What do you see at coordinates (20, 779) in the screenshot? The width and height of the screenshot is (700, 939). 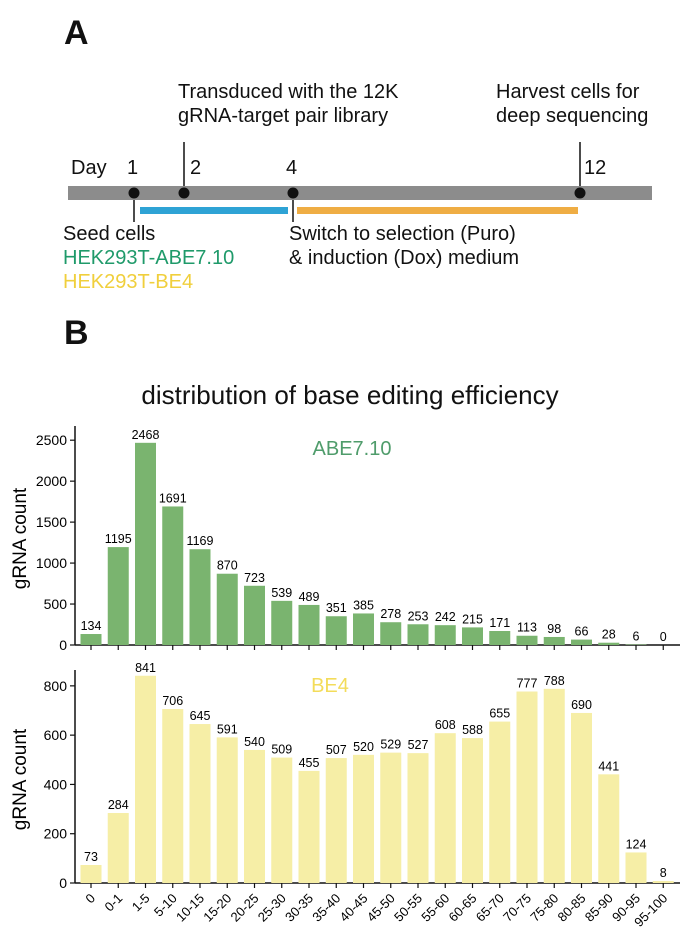 I see `y-axis-label: gRNA count` at bounding box center [20, 779].